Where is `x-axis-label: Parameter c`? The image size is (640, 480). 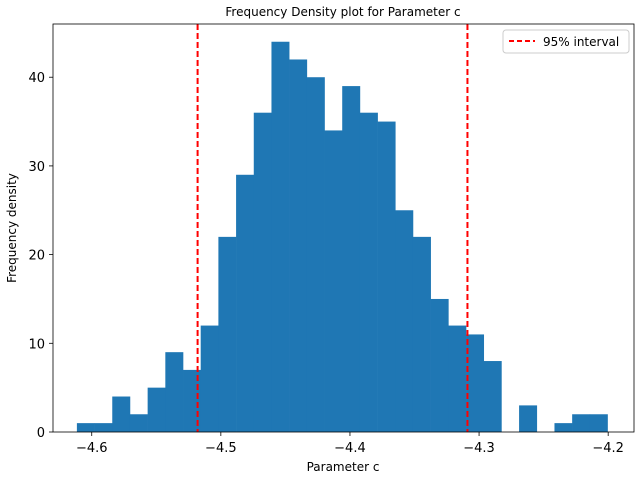
x-axis-label: Parameter c is located at coordinates (343, 467).